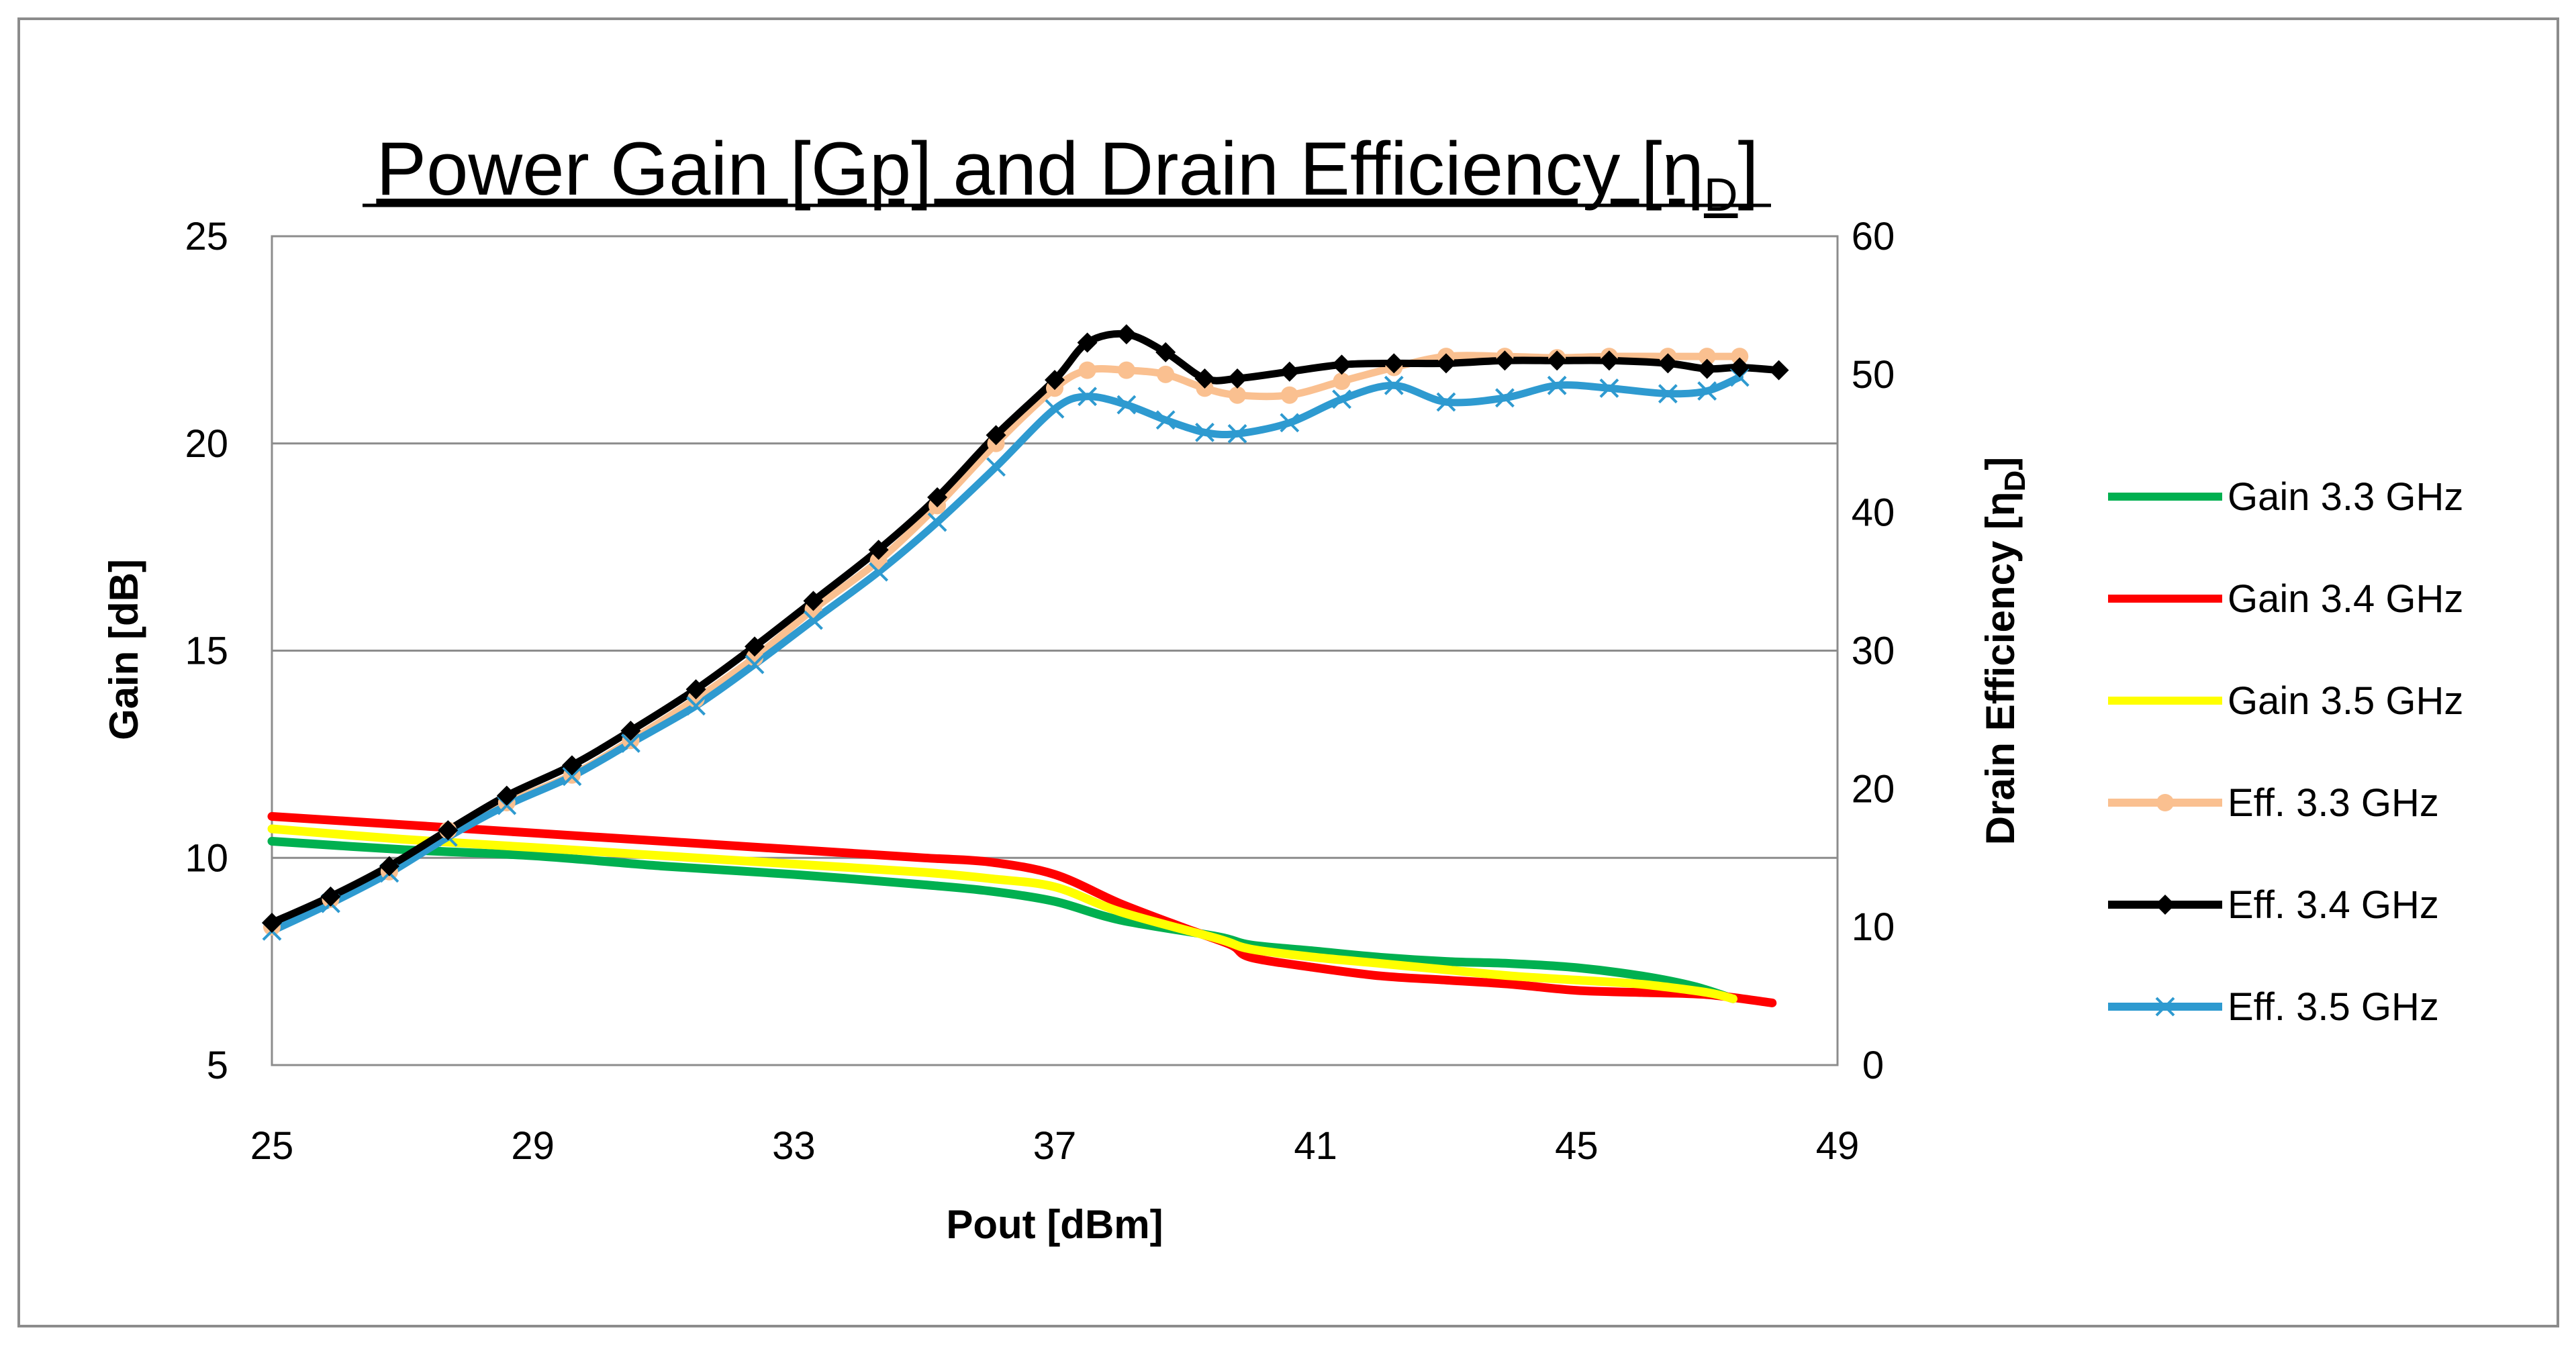  What do you see at coordinates (1838, 1146) in the screenshot?
I see `x-tick-label: 49` at bounding box center [1838, 1146].